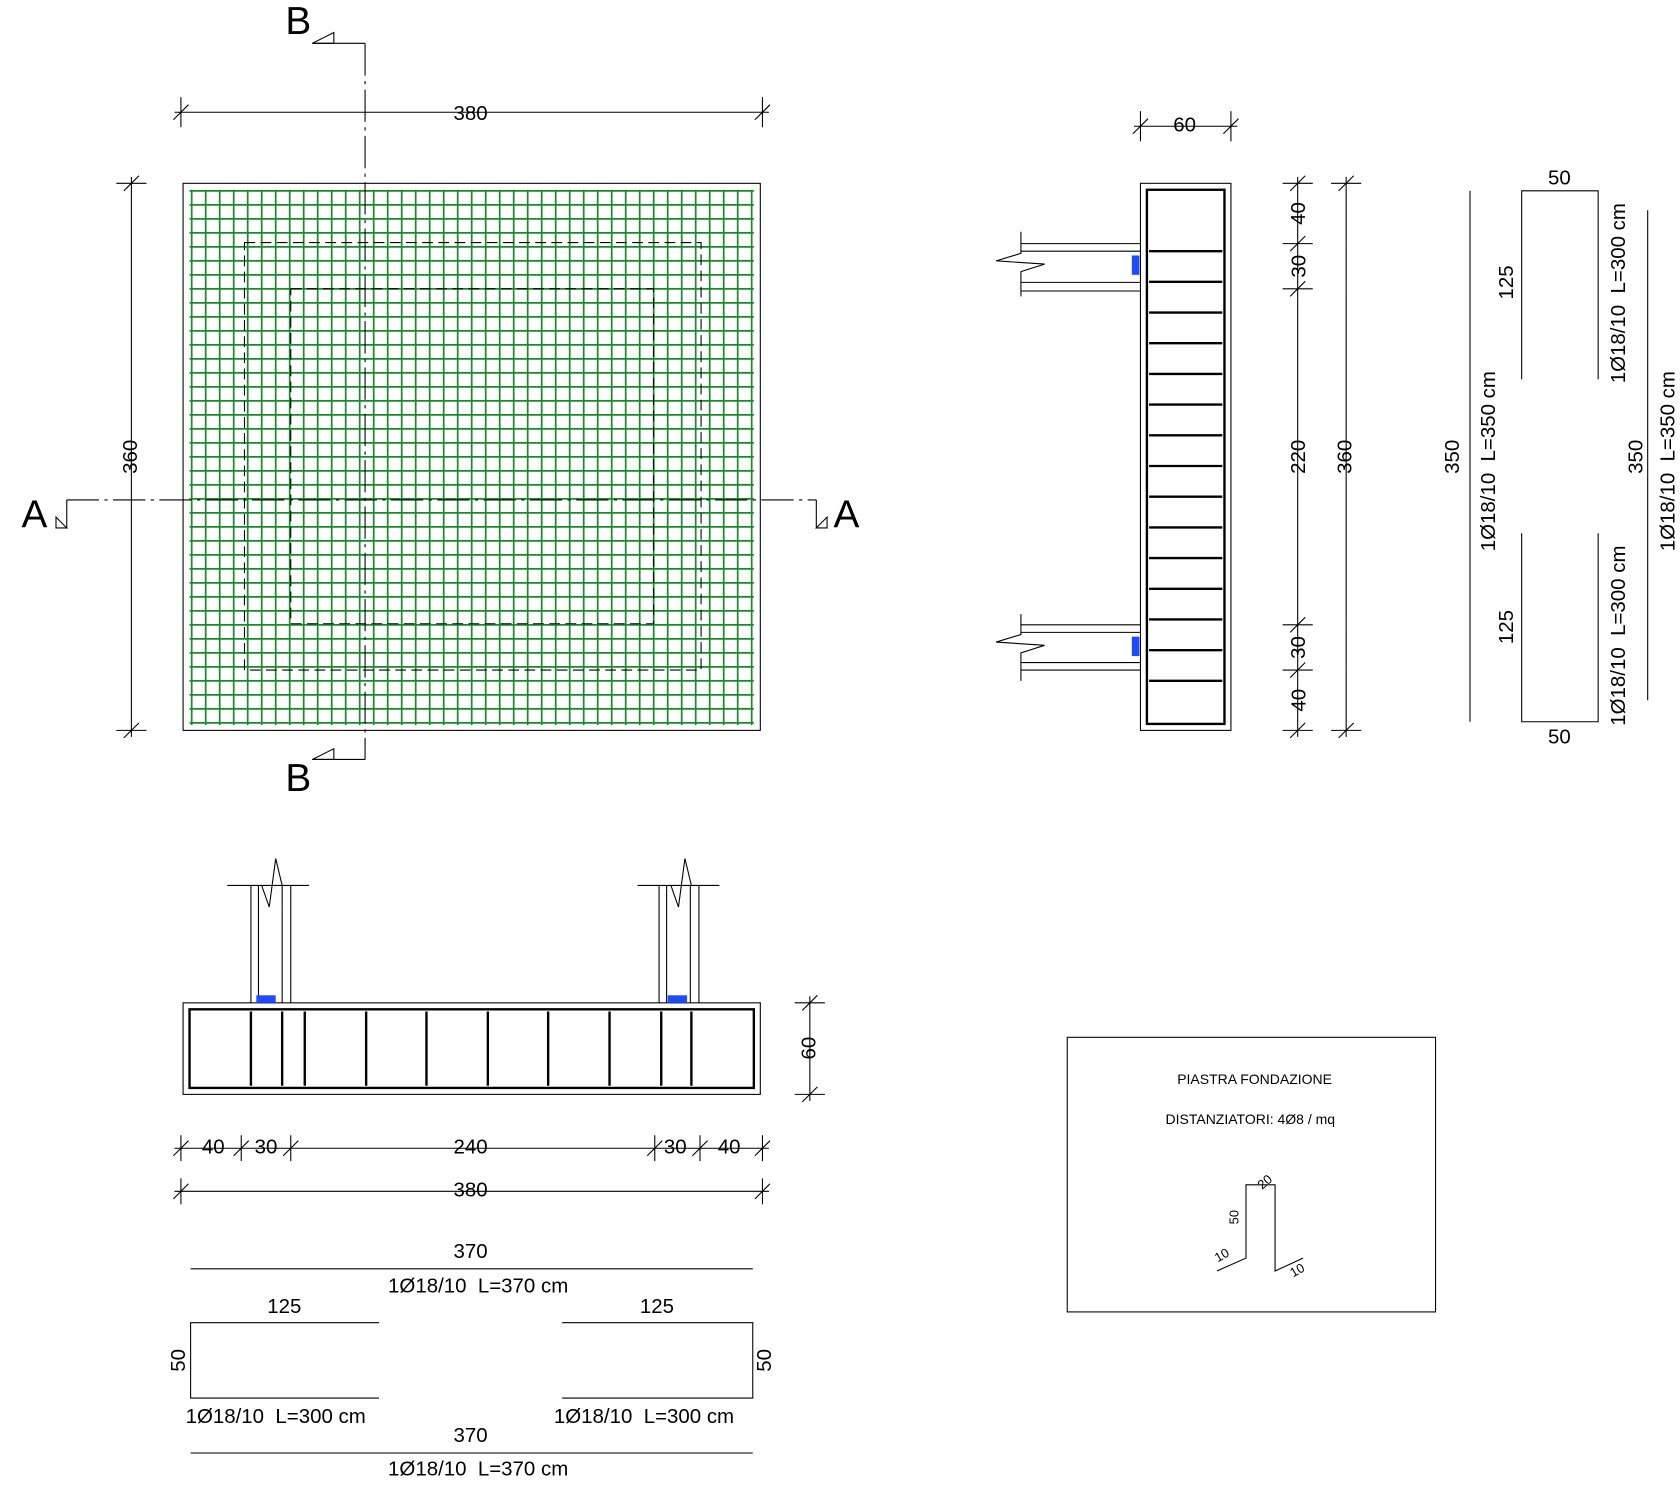 This screenshot has width=1680, height=1506. I want to click on rebar-mesh, so click(471, 457).